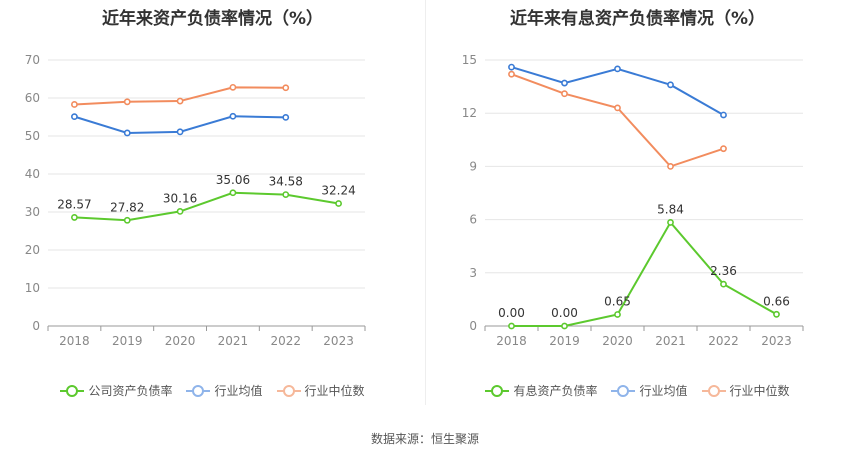  I want to click on right-chart-data-label: 5.84, so click(670, 209).